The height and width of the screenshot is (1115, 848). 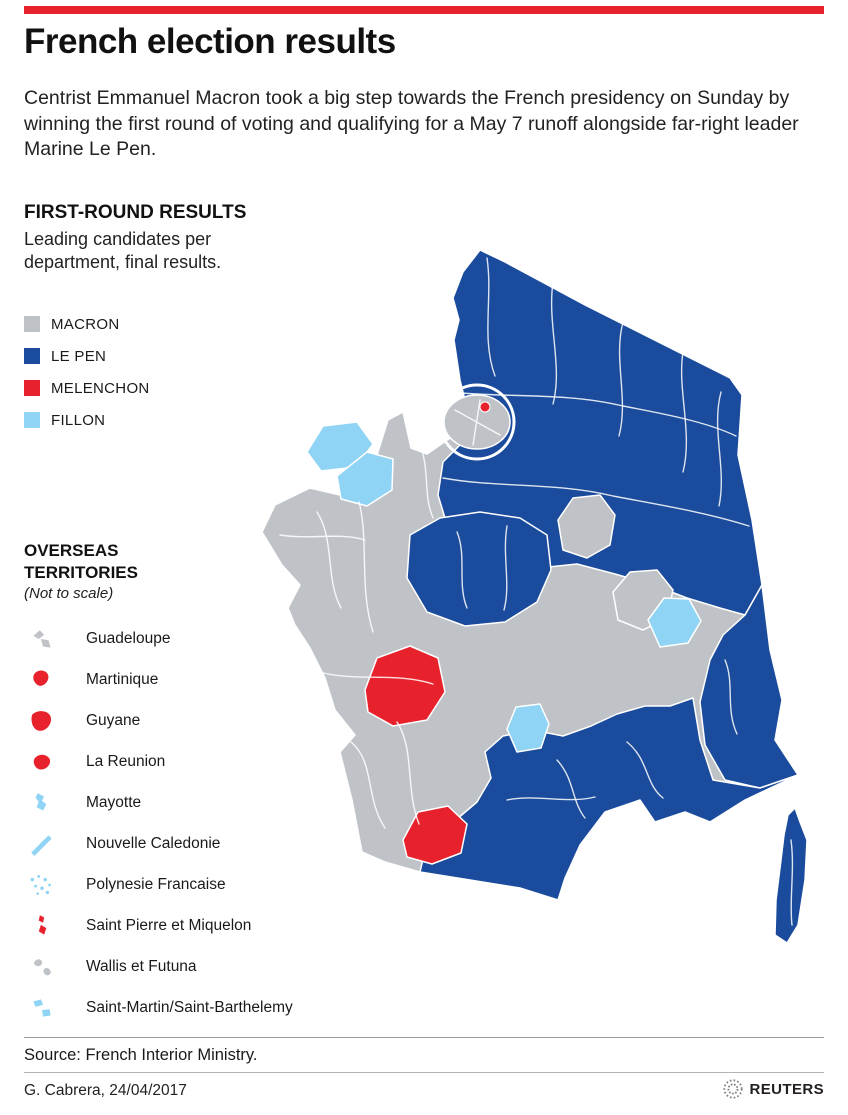 I want to click on region-lepen-centre, so click(x=479, y=569).